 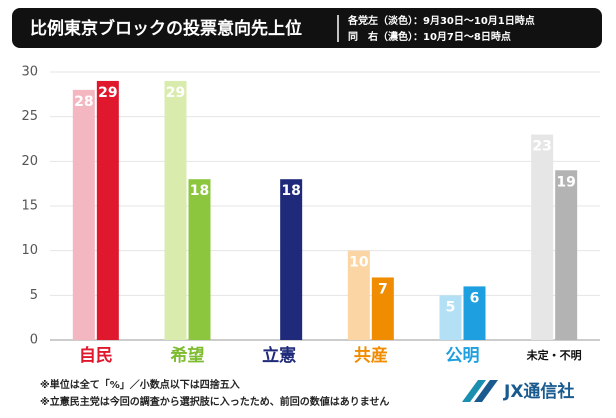 What do you see at coordinates (29, 161) in the screenshot?
I see `y-tick-label: 20` at bounding box center [29, 161].